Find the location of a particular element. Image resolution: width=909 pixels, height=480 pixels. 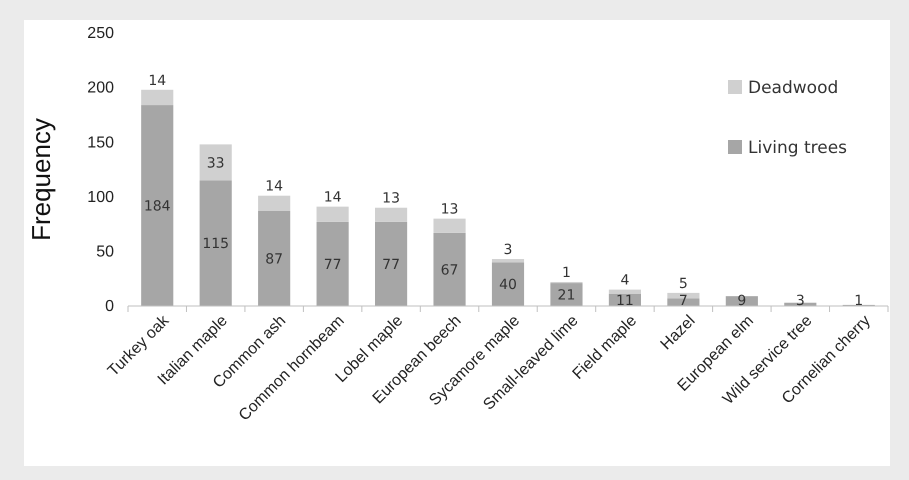

y-tick-label: 100 is located at coordinates (100, 197).